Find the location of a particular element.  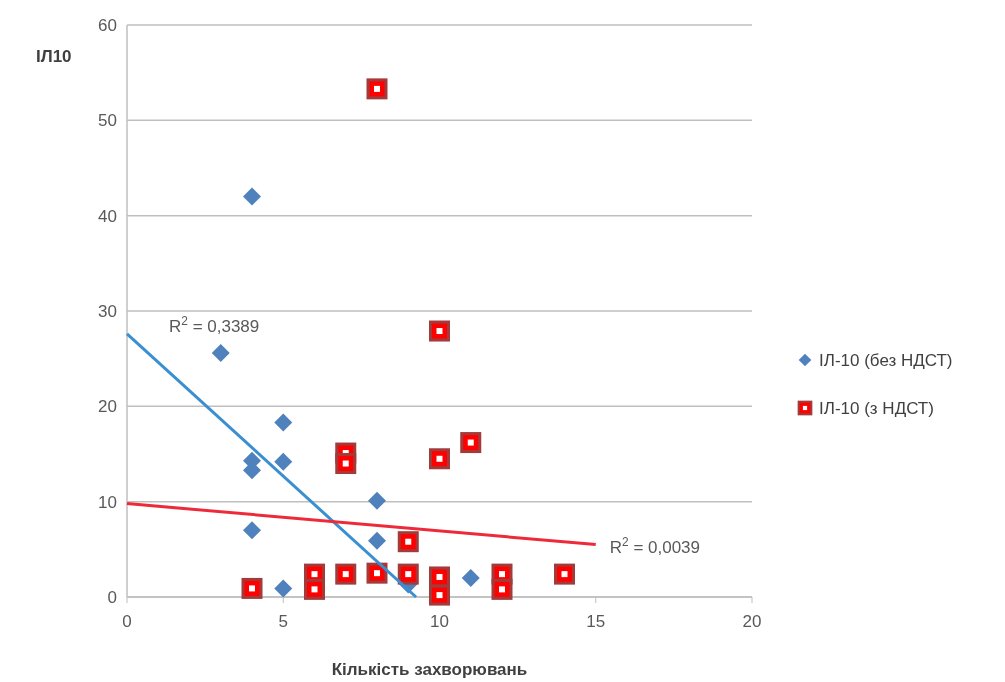

x-tick-label: 0 is located at coordinates (127, 621).